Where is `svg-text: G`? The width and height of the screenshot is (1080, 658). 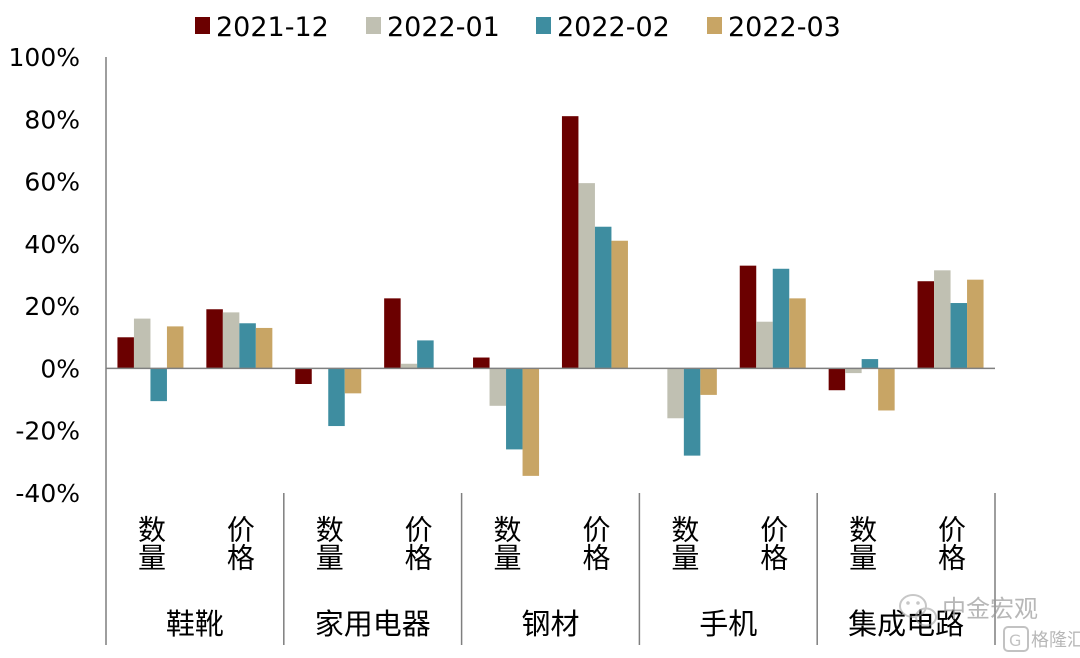
svg-text: G is located at coordinates (1015, 640).